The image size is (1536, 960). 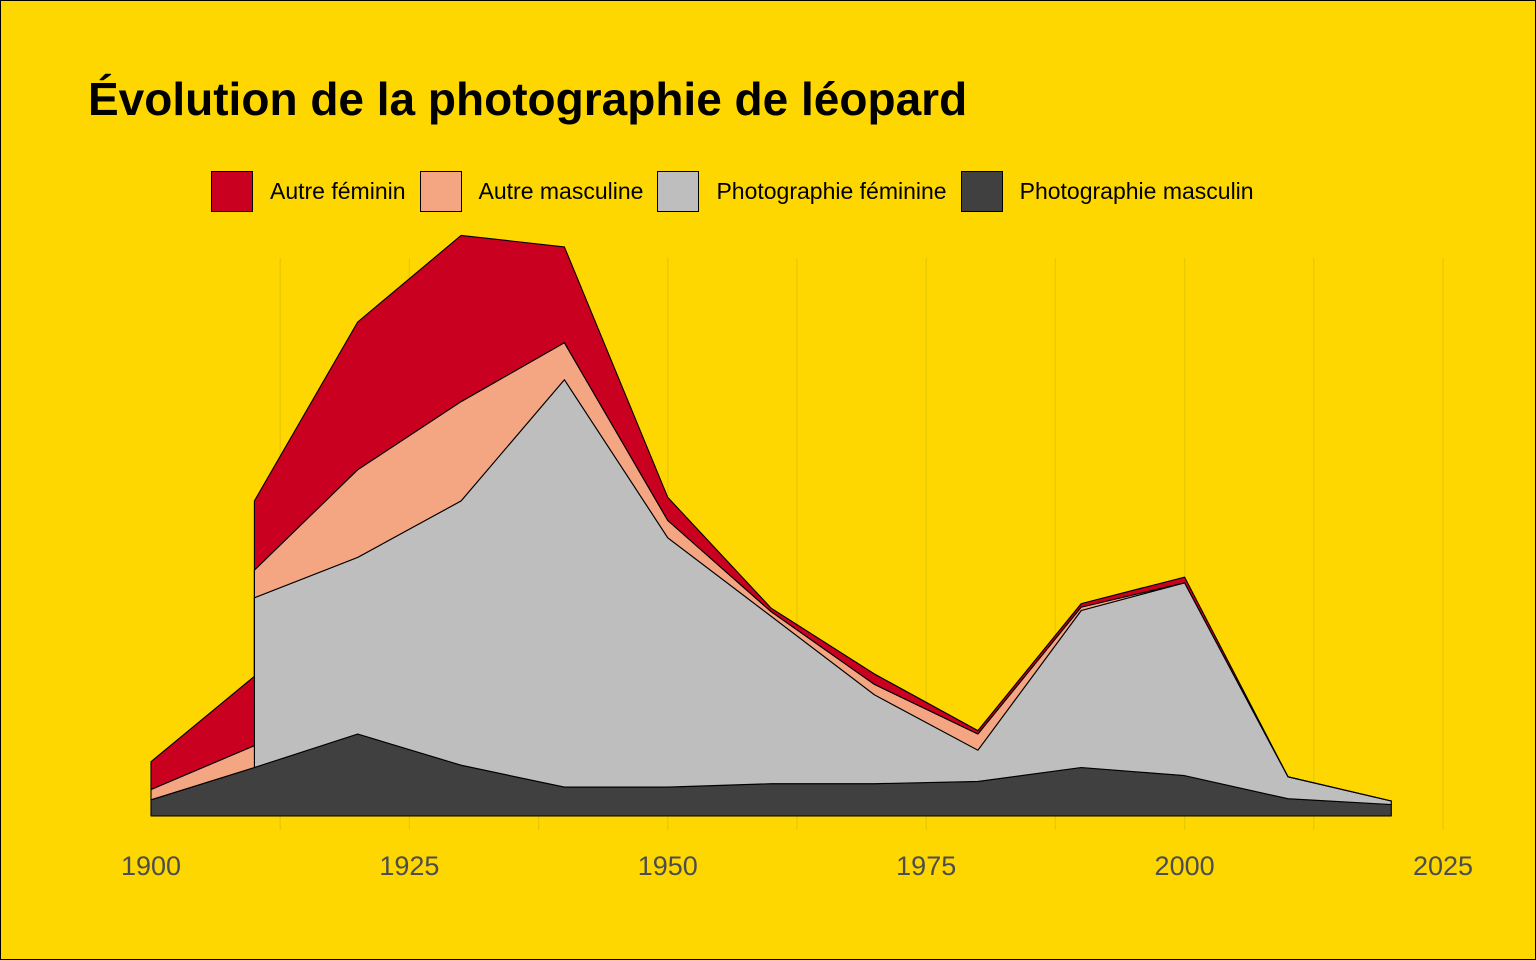 What do you see at coordinates (1443, 866) in the screenshot?
I see `x-tick-label: 2025` at bounding box center [1443, 866].